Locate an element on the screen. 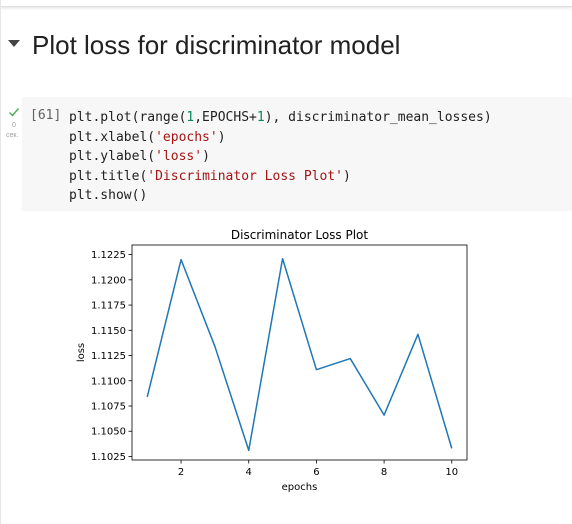  execution-count: [61] is located at coordinates (46, 115).